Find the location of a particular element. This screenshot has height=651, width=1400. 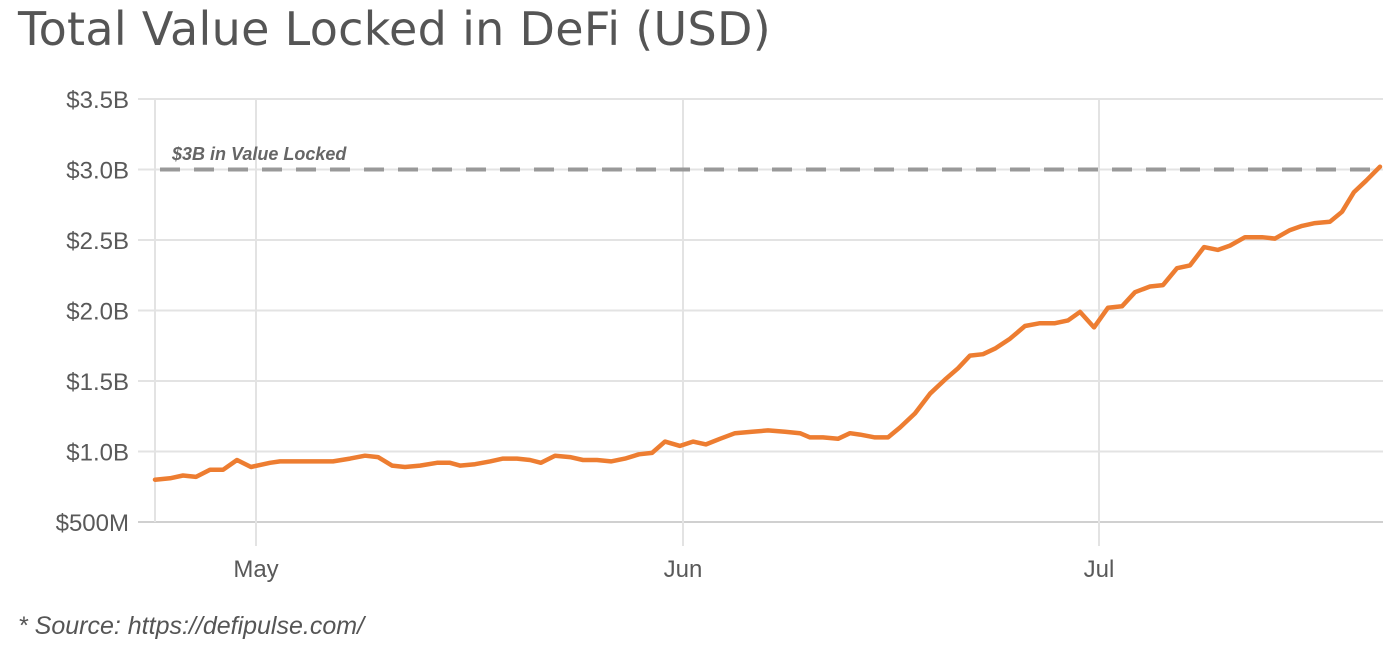

x-axis-ticks: May Jun Jul is located at coordinates (673, 569).